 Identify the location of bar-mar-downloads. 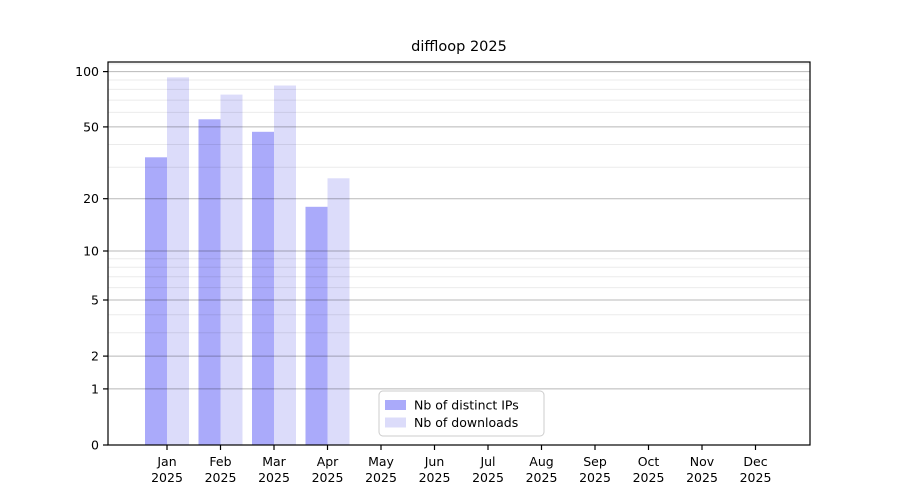
(285, 265).